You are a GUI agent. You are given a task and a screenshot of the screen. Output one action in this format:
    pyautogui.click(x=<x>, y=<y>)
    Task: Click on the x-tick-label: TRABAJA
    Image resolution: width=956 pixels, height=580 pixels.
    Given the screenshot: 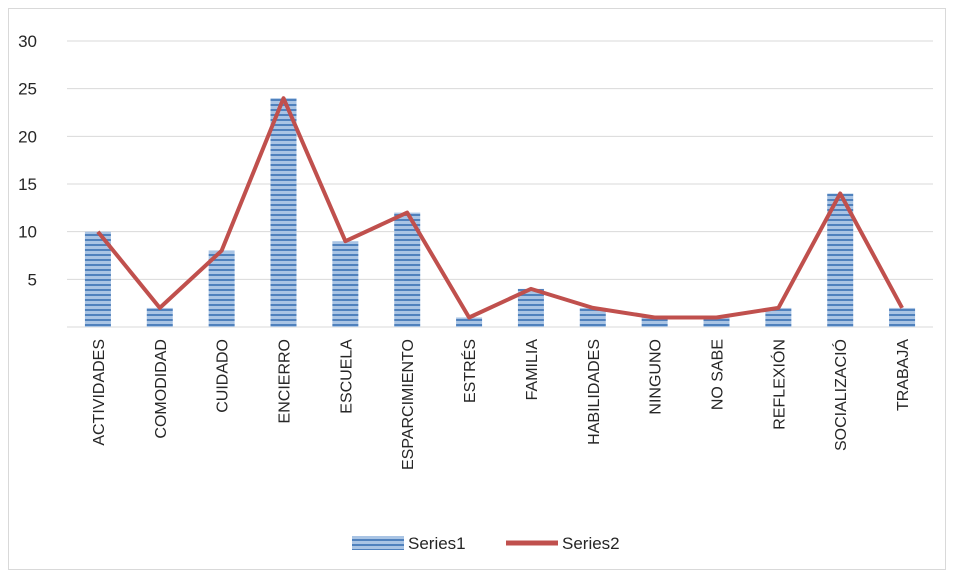 What is the action you would take?
    pyautogui.click(x=903, y=375)
    